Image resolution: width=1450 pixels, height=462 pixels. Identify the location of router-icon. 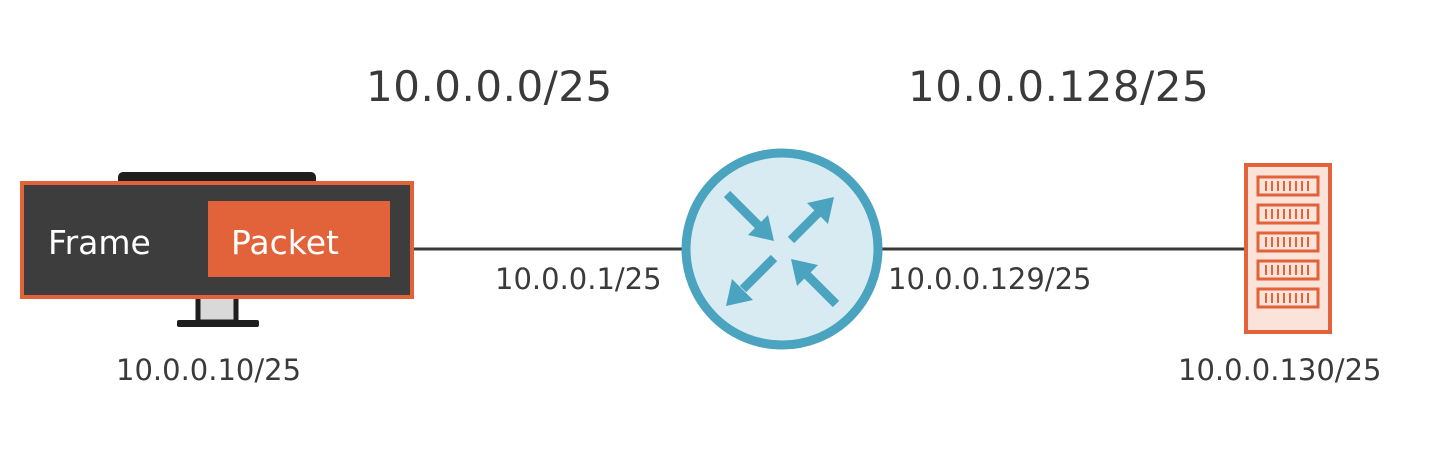
(782, 249).